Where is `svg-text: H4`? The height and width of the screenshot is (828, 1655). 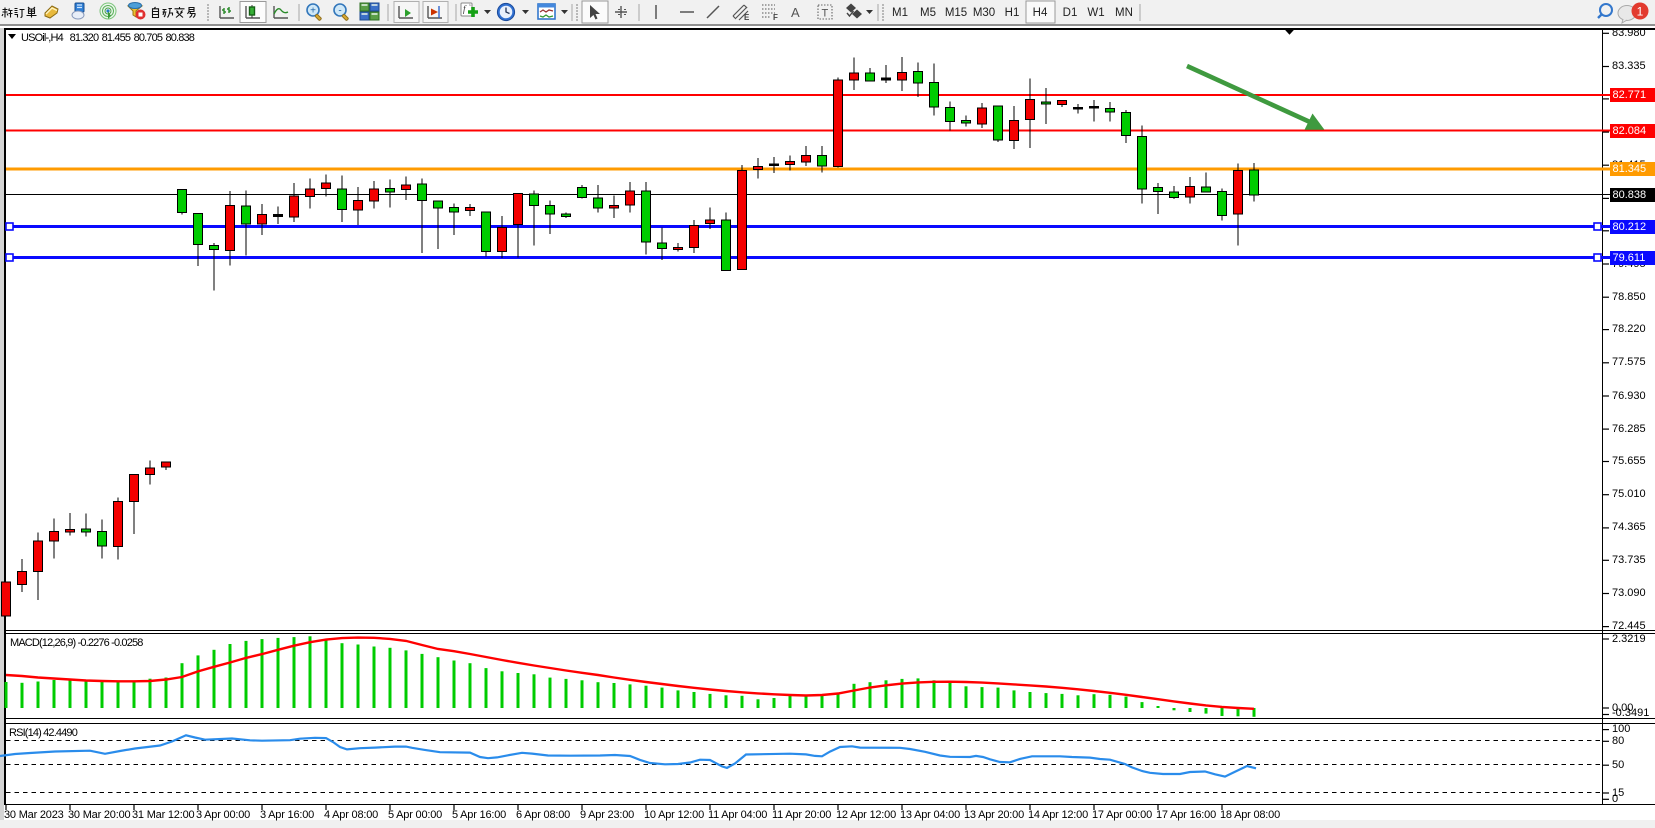
svg-text: H4 is located at coordinates (1040, 13).